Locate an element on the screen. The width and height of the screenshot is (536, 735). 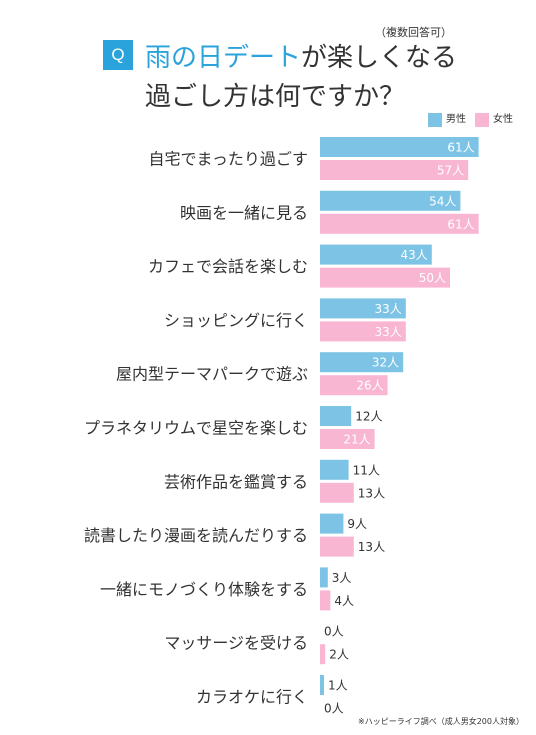
chart-title-line2: 過ごし方は何ですか？ is located at coordinates (275, 97).